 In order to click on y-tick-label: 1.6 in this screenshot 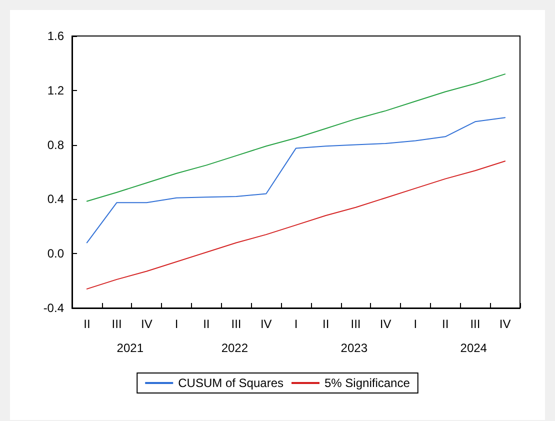, I will do `click(55, 36)`.